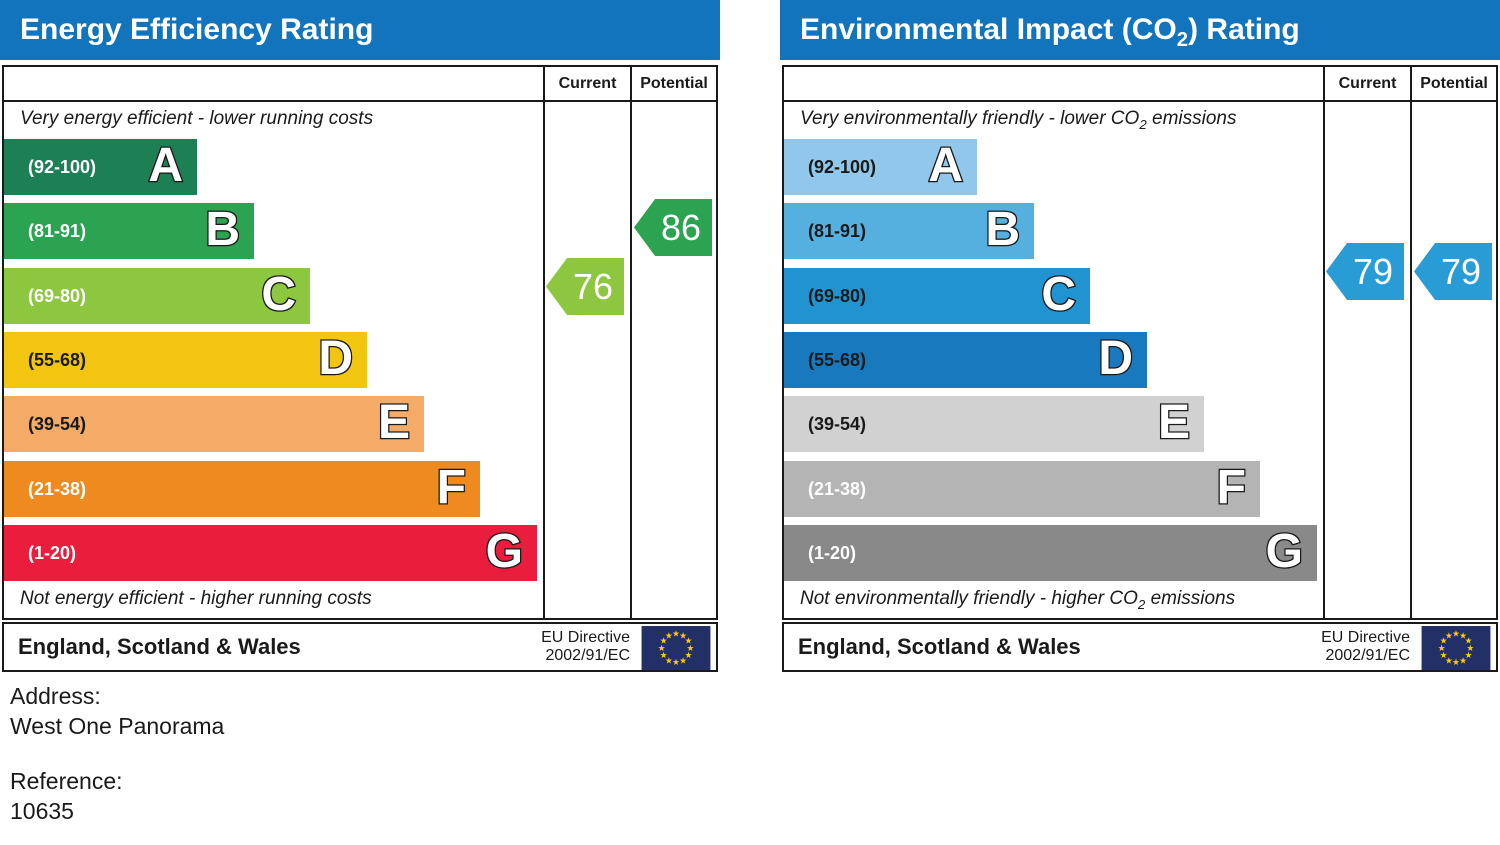 This screenshot has width=1500, height=845. I want to click on potential-rating-value: 79, so click(1461, 271).